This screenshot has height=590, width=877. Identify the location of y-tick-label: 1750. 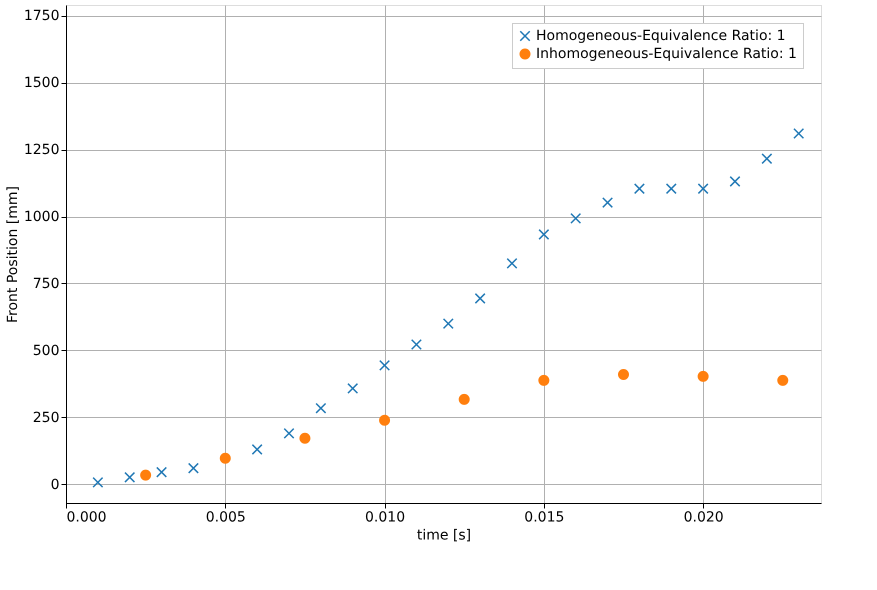
(42, 16).